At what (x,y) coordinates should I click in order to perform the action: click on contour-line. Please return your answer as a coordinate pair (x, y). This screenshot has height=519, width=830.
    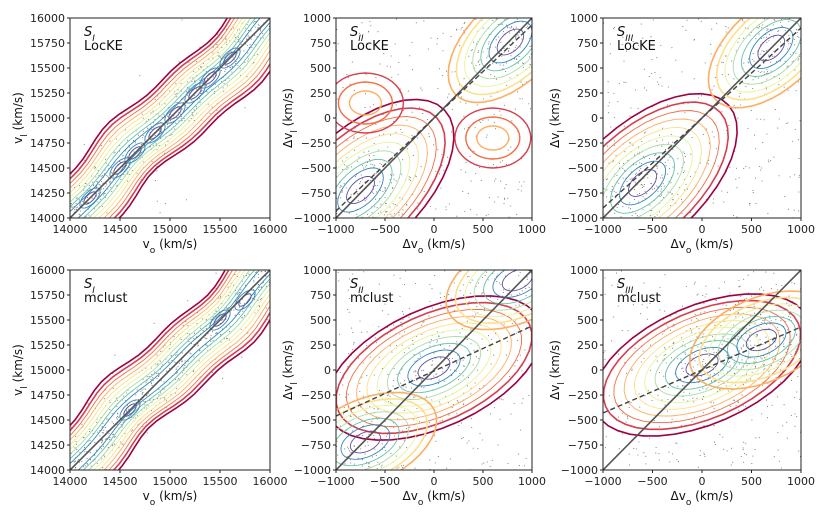
    Looking at the image, I should click on (493, 138).